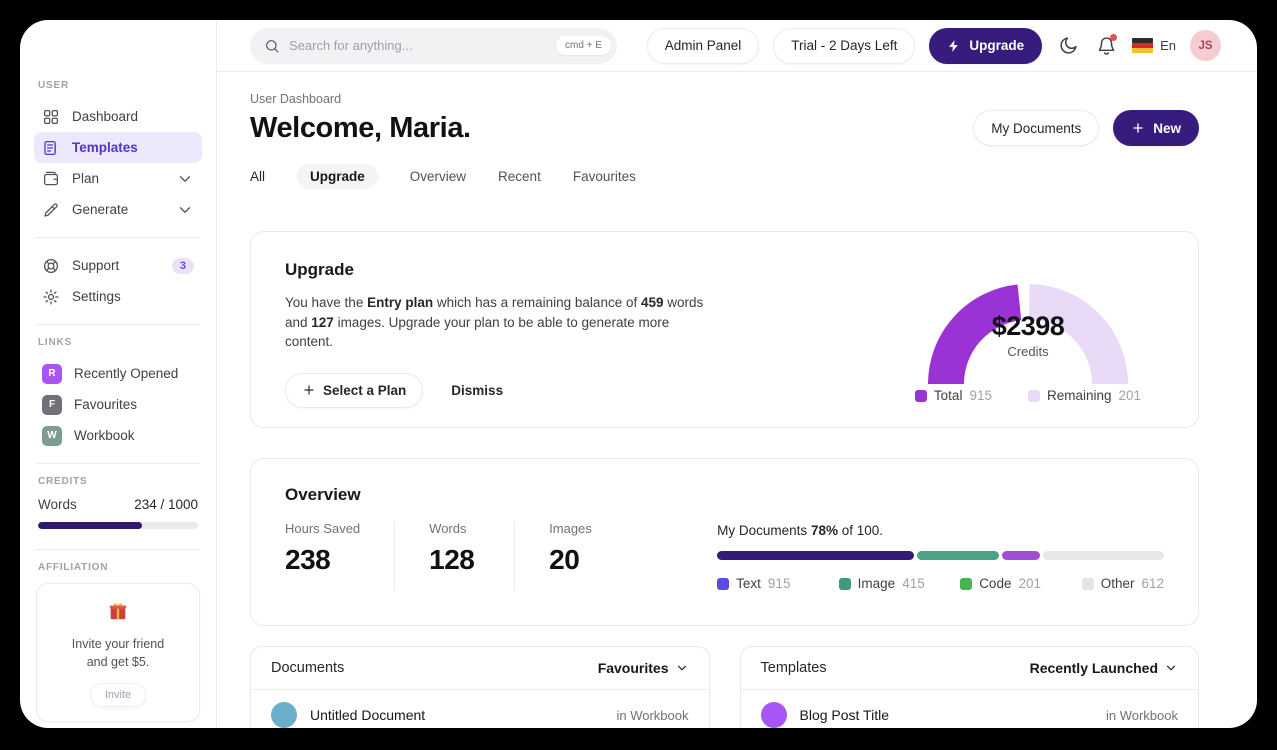 Image resolution: width=1277 pixels, height=750 pixels. What do you see at coordinates (519, 176) in the screenshot?
I see `tab-recent: Recent` at bounding box center [519, 176].